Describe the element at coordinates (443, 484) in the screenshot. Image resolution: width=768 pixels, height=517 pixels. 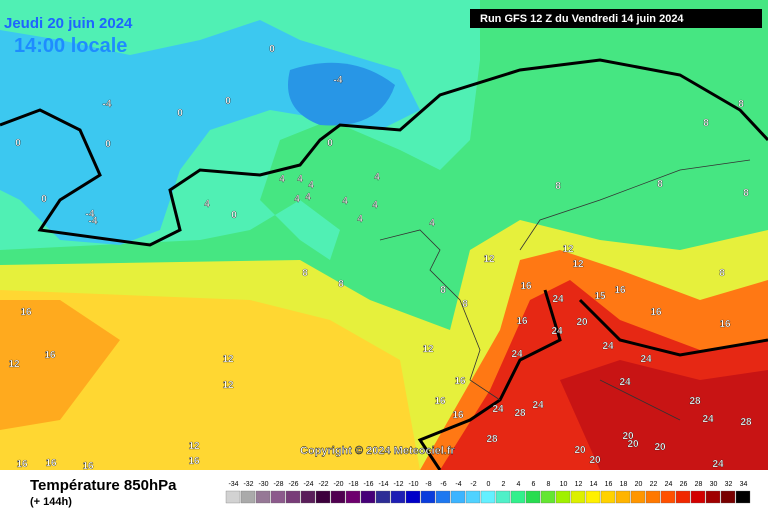
I see `colorbar-label: -6` at that location.